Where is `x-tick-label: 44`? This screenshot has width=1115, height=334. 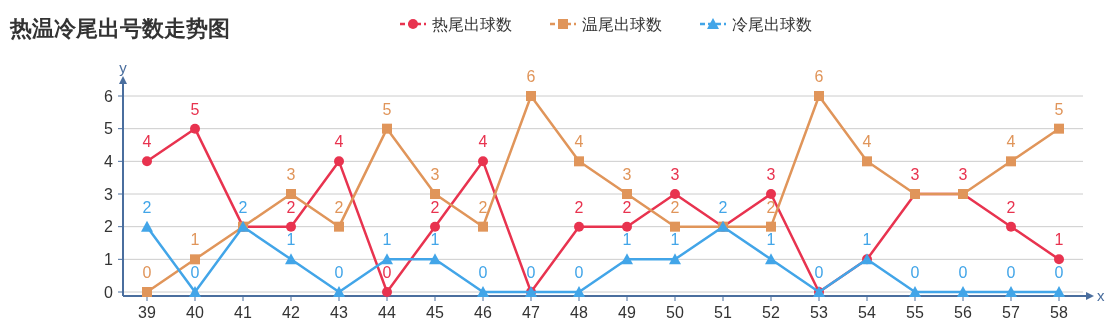
x-tick-label: 44 is located at coordinates (387, 312).